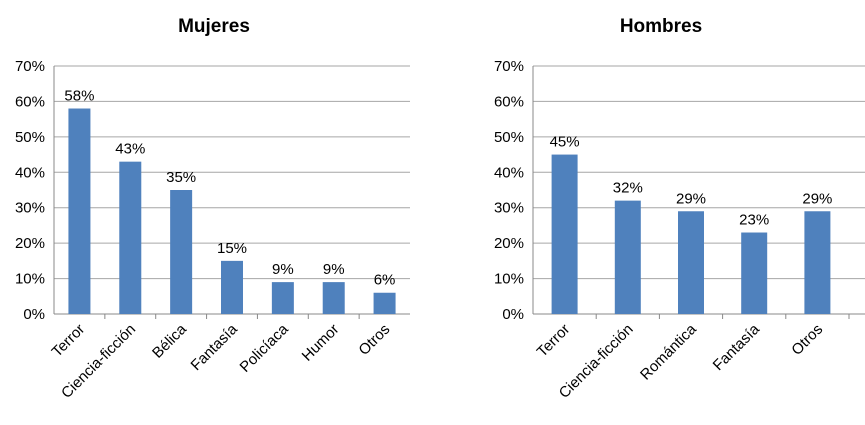 The width and height of the screenshot is (865, 425). I want to click on data-label: 43%, so click(130, 149).